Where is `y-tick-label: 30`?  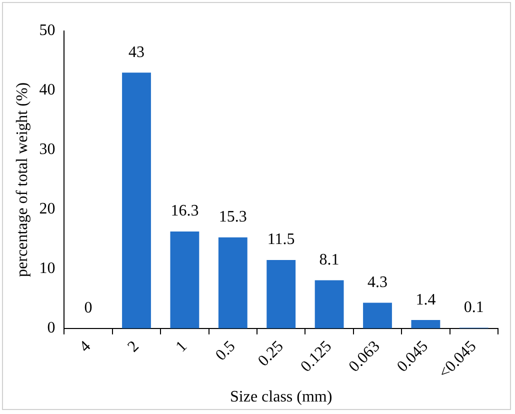
y-tick-label: 30 is located at coordinates (47, 149).